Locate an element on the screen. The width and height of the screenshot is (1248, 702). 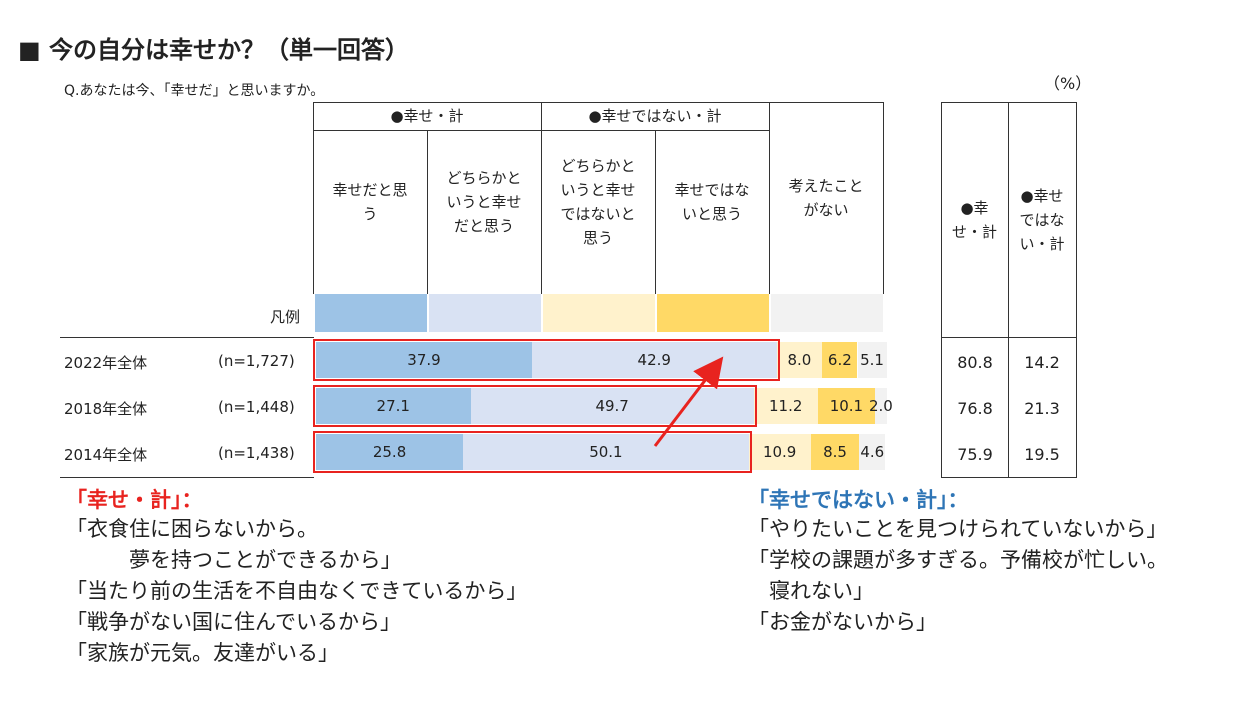
header-top-line is located at coordinates (598, 102).